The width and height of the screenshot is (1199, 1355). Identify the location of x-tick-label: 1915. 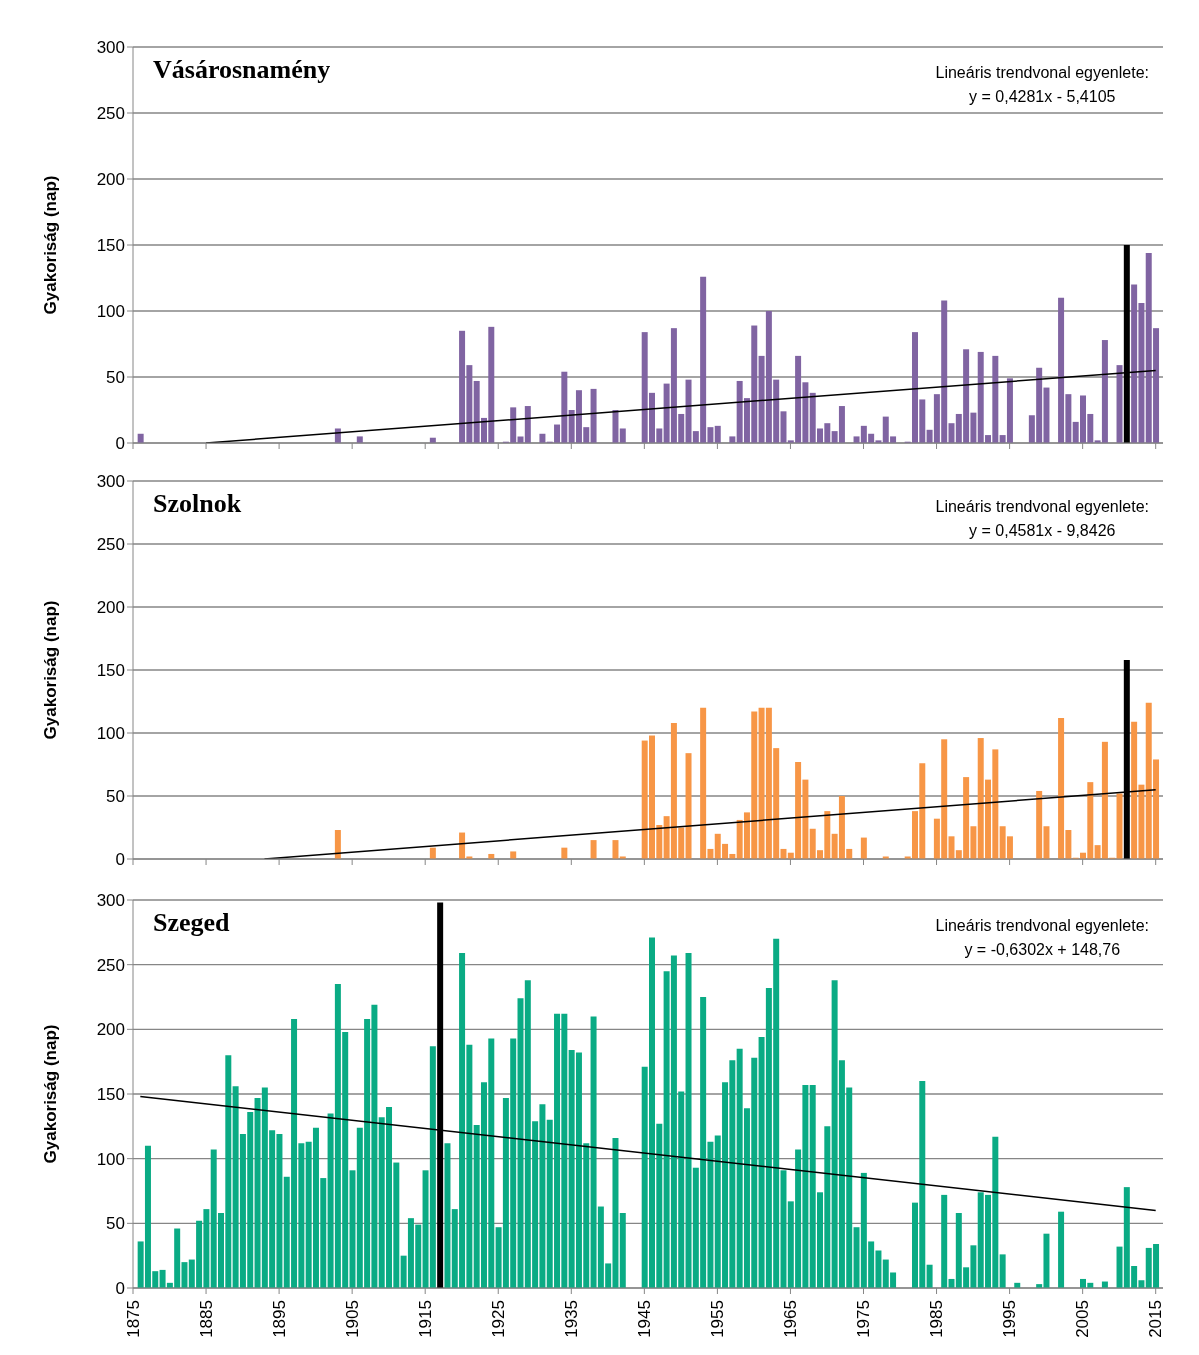
(425, 1319).